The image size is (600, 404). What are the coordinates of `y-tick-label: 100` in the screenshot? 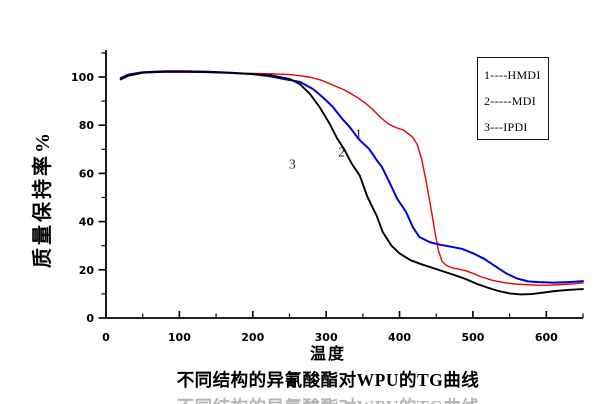 It's located at (82, 77).